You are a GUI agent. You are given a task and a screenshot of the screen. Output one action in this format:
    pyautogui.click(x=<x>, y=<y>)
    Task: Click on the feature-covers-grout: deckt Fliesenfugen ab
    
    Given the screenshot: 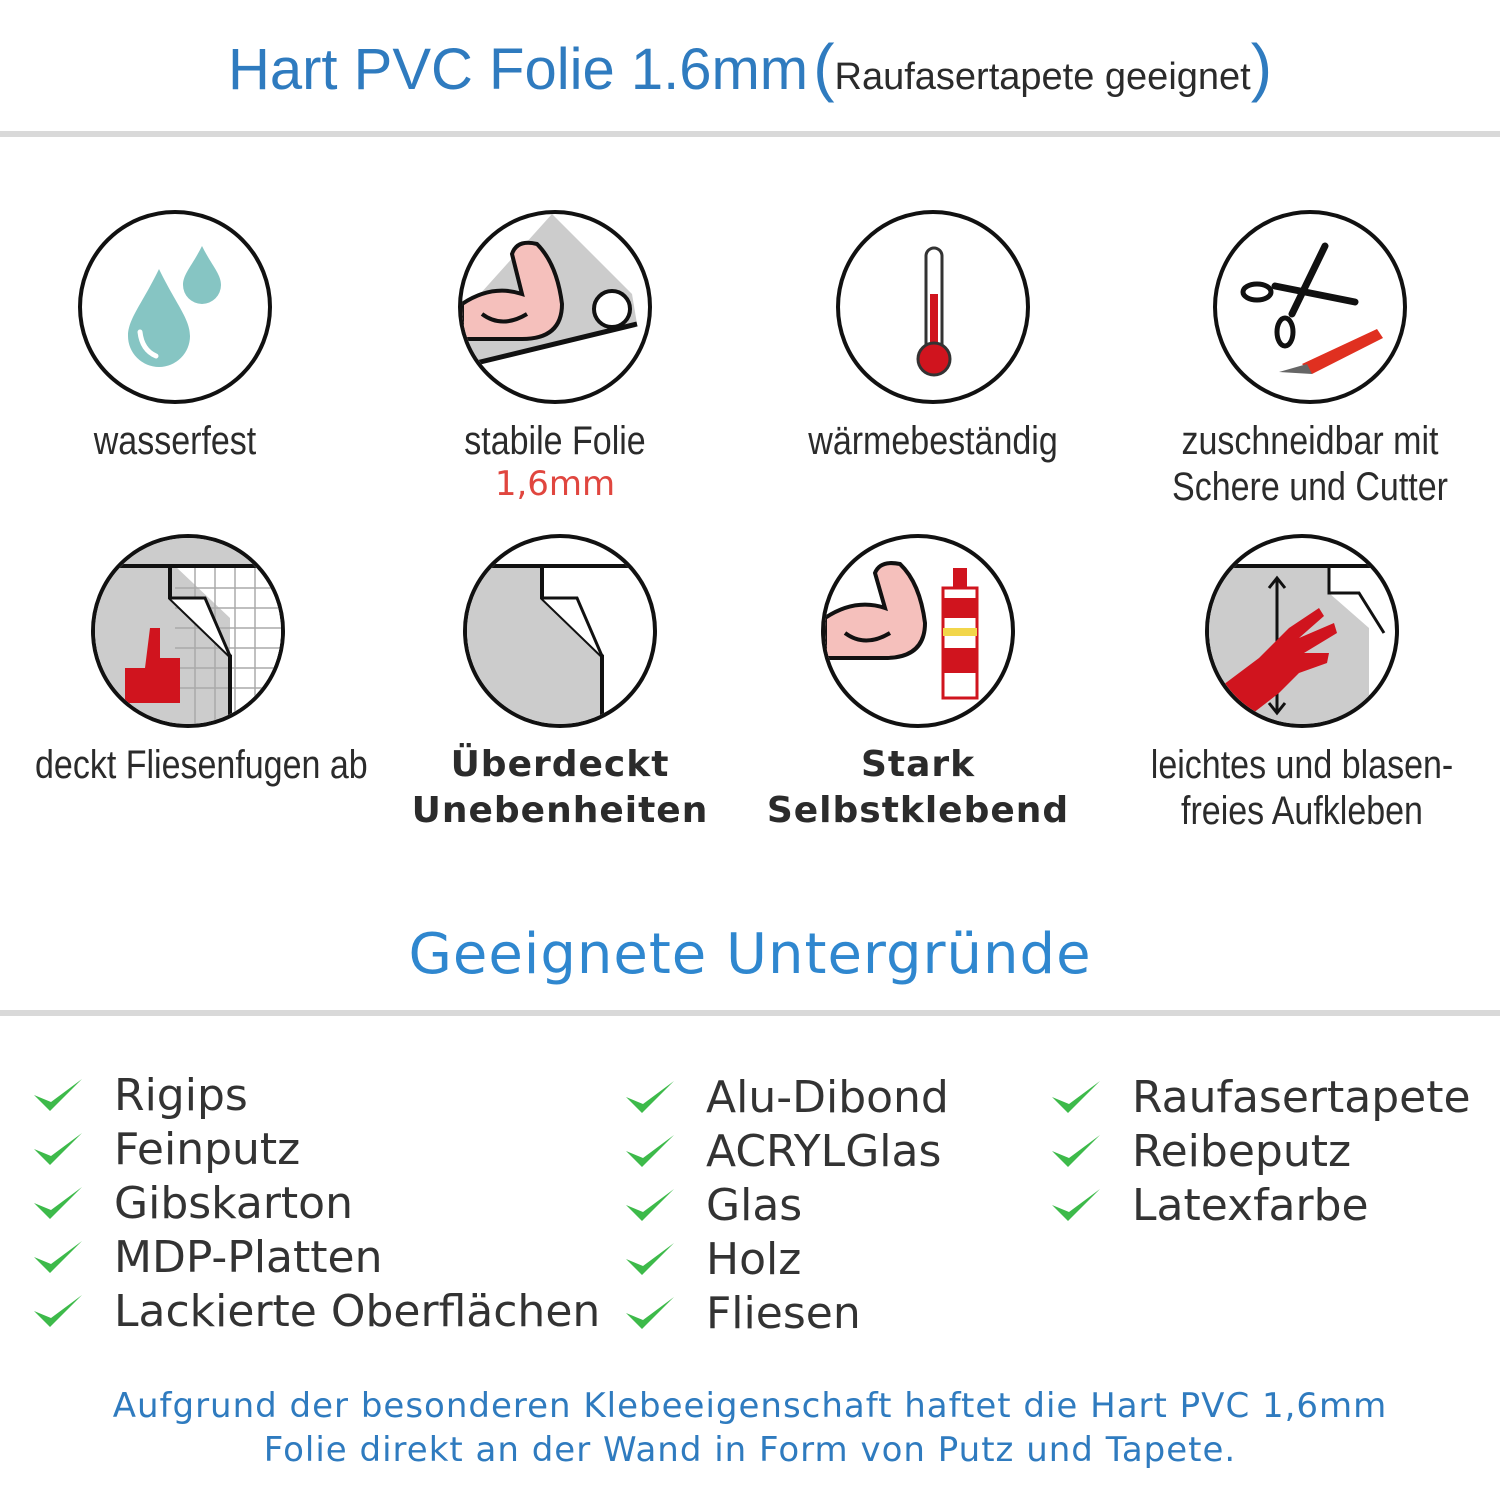 What is the action you would take?
    pyautogui.click(x=188, y=661)
    